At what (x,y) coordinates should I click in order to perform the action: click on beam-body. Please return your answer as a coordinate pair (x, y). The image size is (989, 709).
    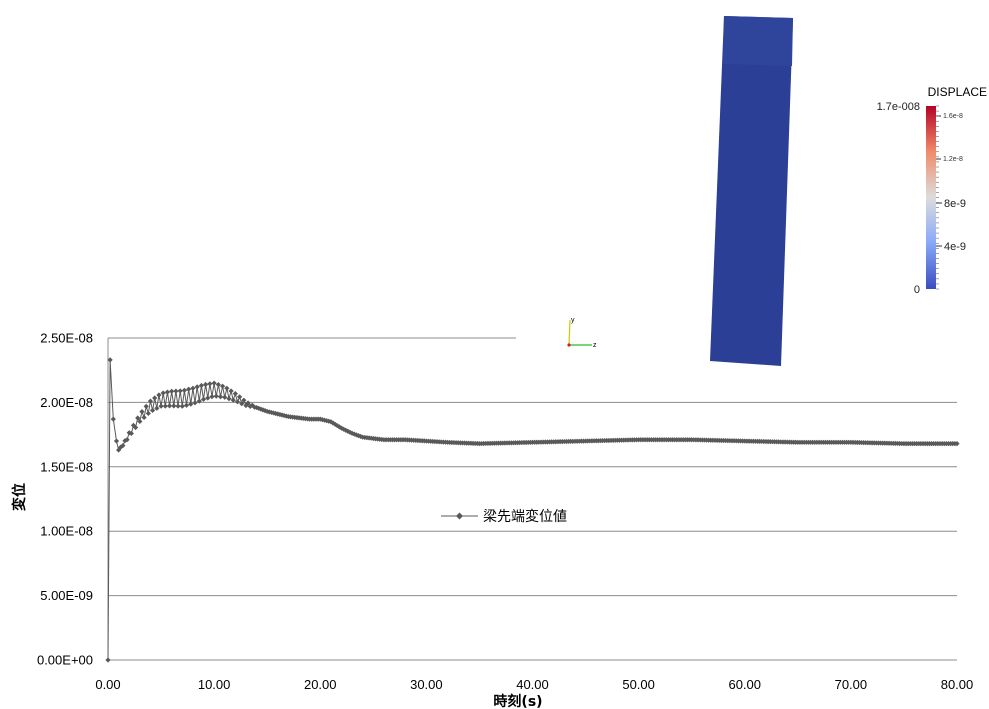
    Looking at the image, I should click on (751, 191).